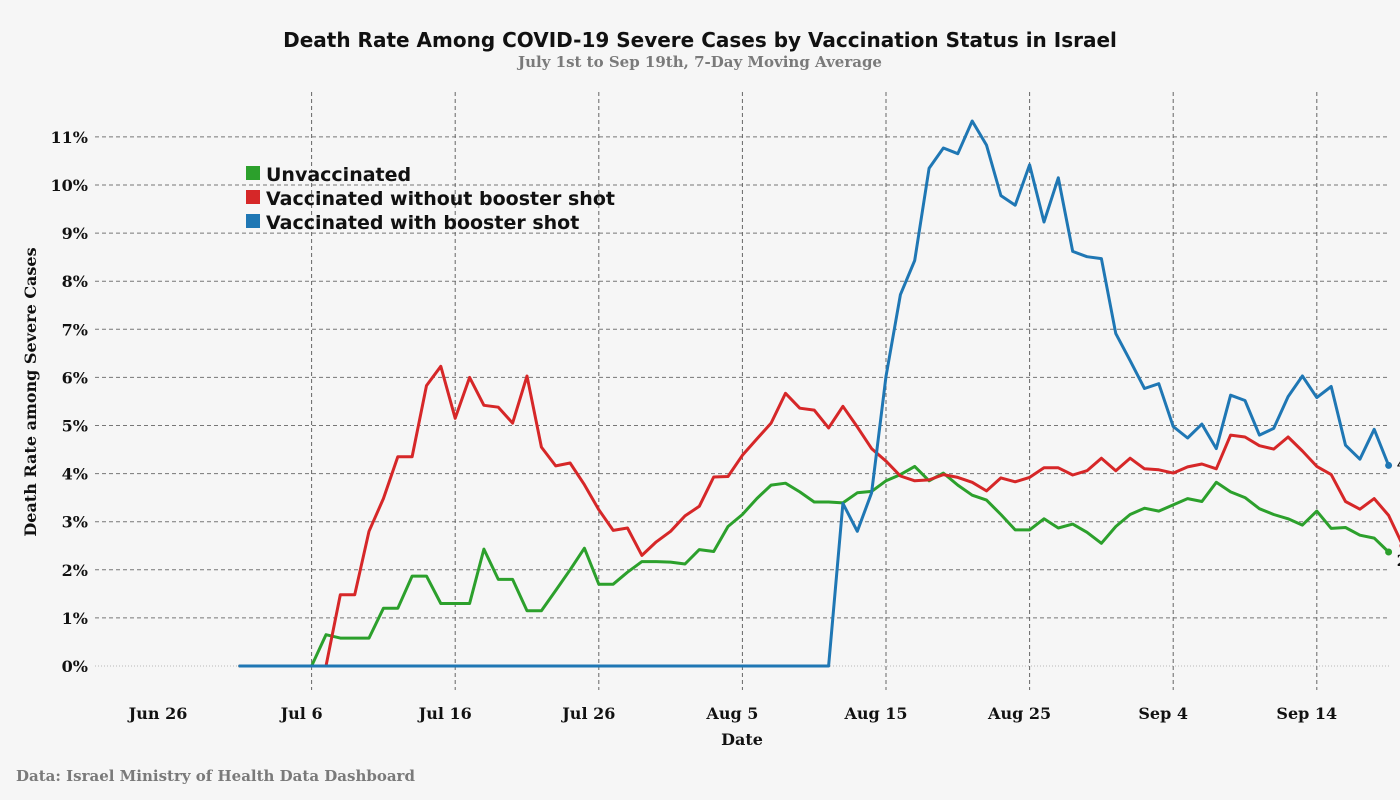 The width and height of the screenshot is (1400, 800). Describe the element at coordinates (440, 199) in the screenshot. I see `legend-label-vaccinated-without-booster-shot: Vaccinated without booster shot` at that location.